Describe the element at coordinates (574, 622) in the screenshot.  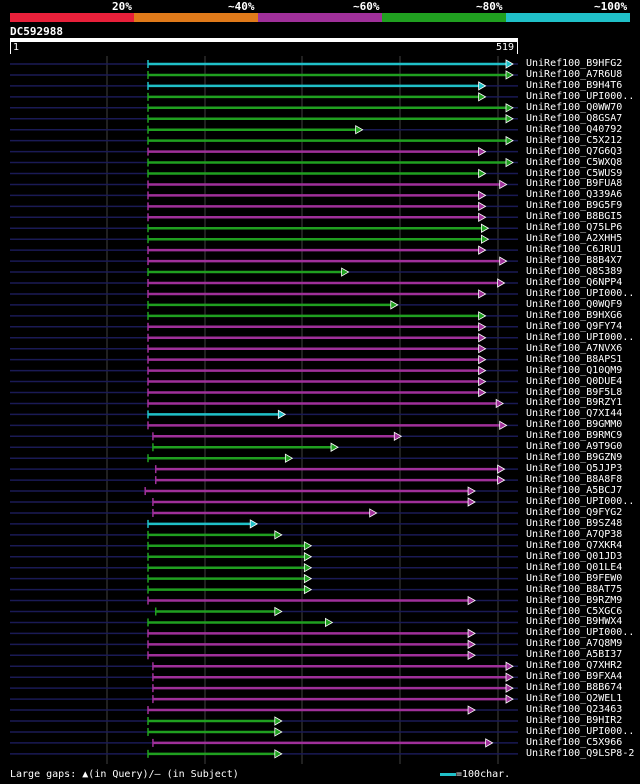
I see `hit-label: UniRef100_B9HWX4` at that location.